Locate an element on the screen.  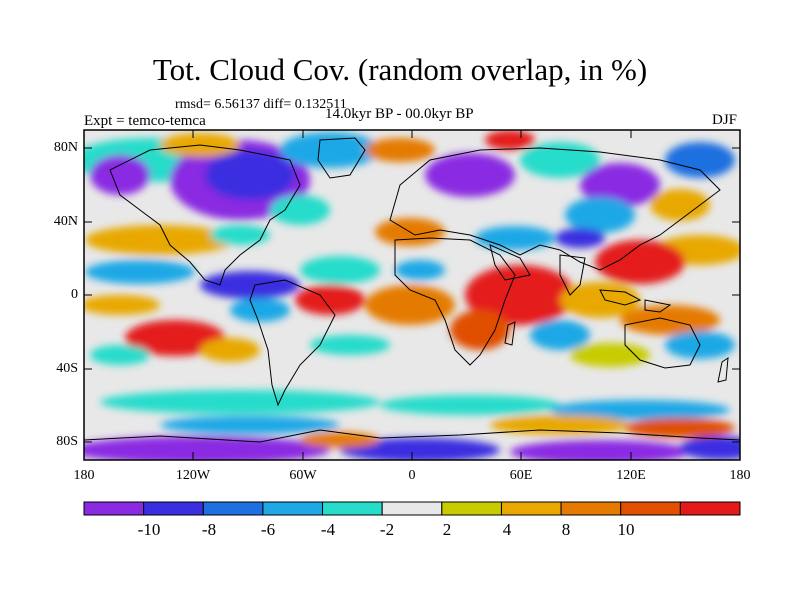
lat-tick-80s: 80S is located at coordinates (67, 441).